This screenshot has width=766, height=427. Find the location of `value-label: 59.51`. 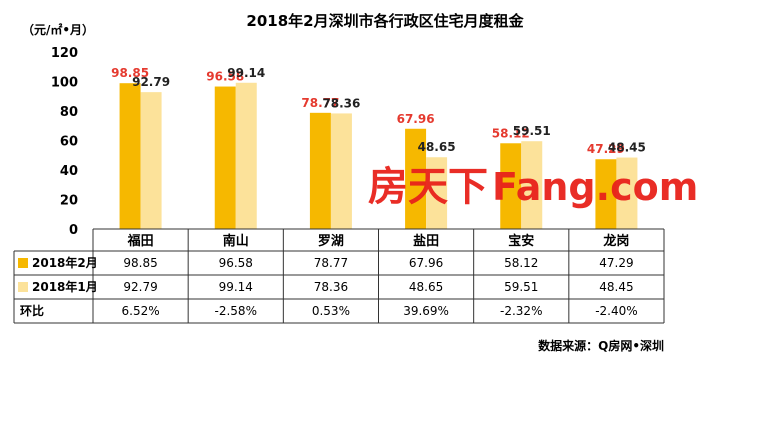

value-label: 59.51 is located at coordinates (532, 131).